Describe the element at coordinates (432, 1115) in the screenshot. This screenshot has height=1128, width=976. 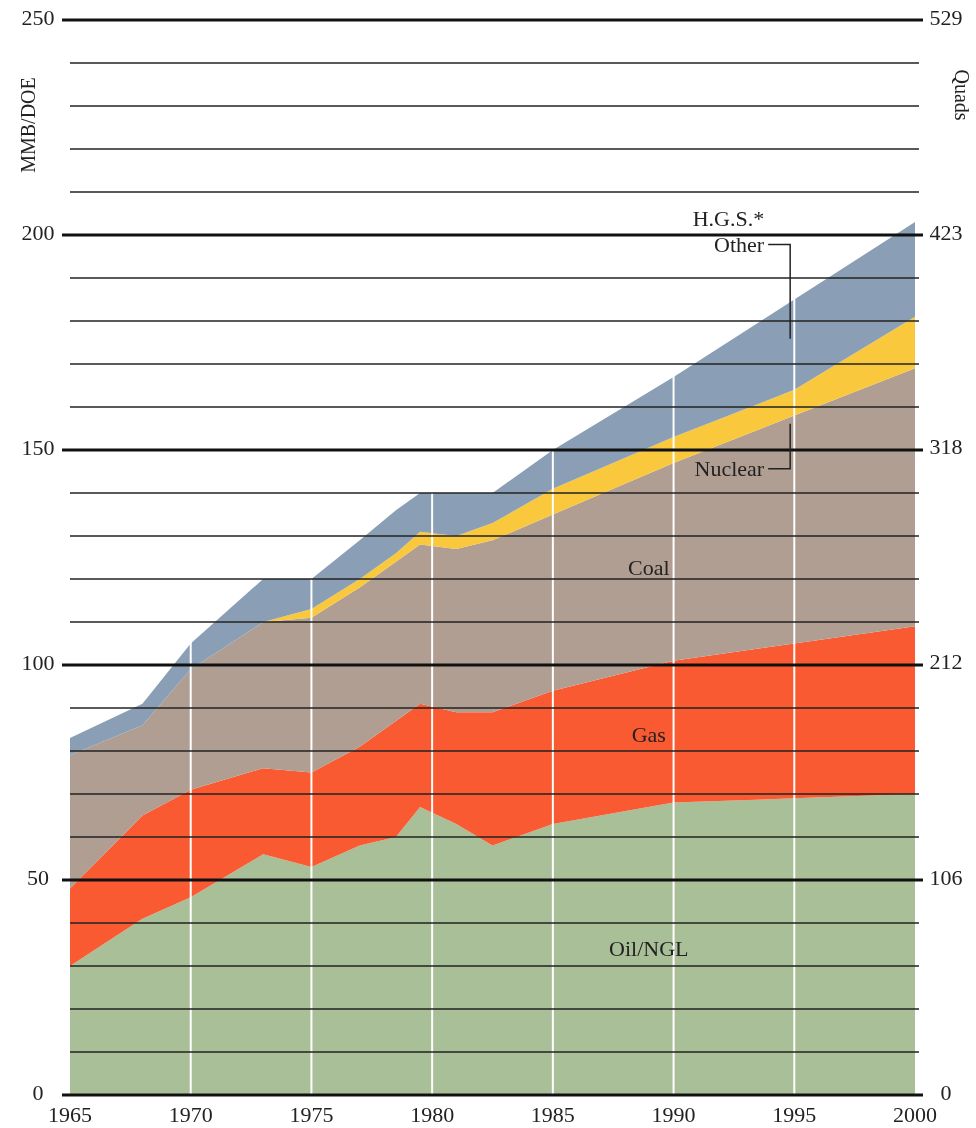
I see `x-tick-label: 1980` at that location.